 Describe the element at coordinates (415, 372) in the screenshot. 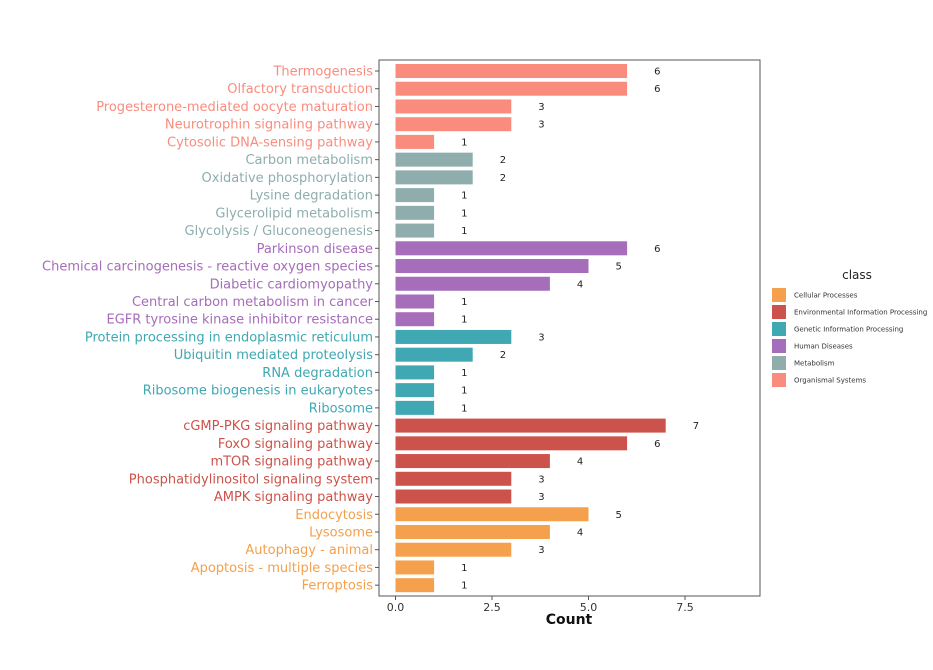

I see `bar-rna-degradation` at that location.